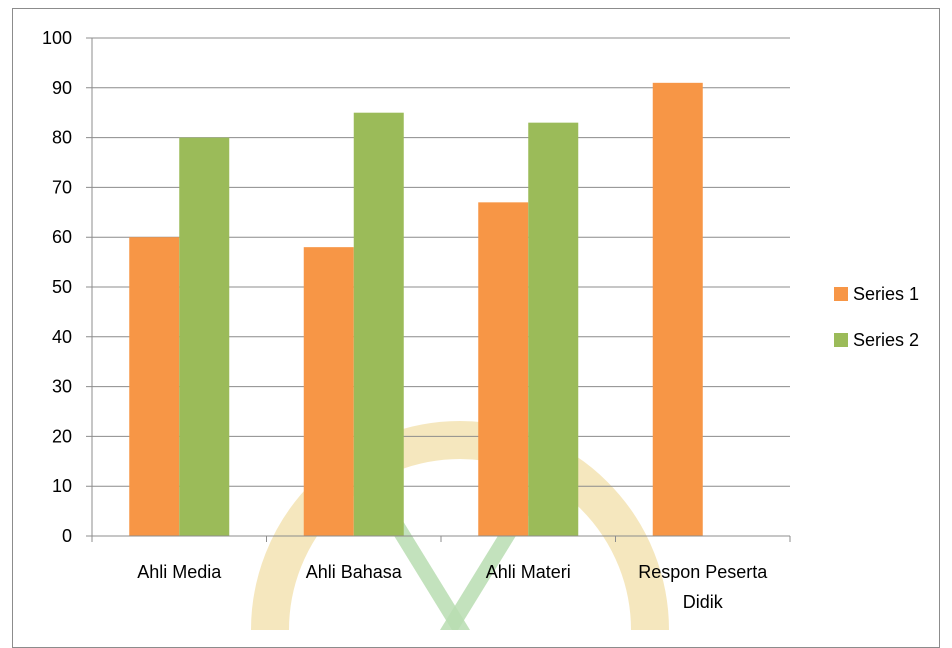  I want to click on bar-series-2-ahli-materi, so click(553, 329).